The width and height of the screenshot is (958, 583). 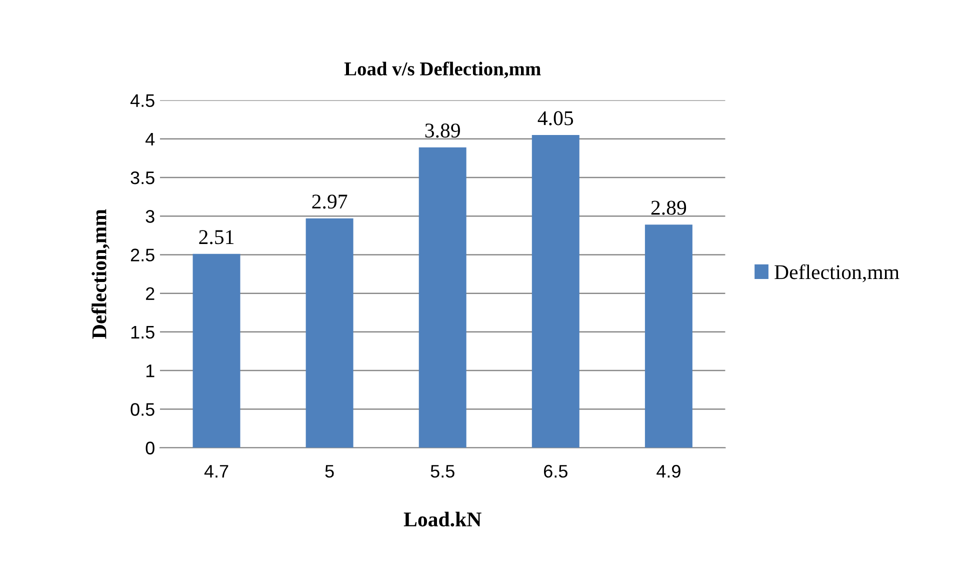 I want to click on x-tick-label: 4.9, so click(x=668, y=471).